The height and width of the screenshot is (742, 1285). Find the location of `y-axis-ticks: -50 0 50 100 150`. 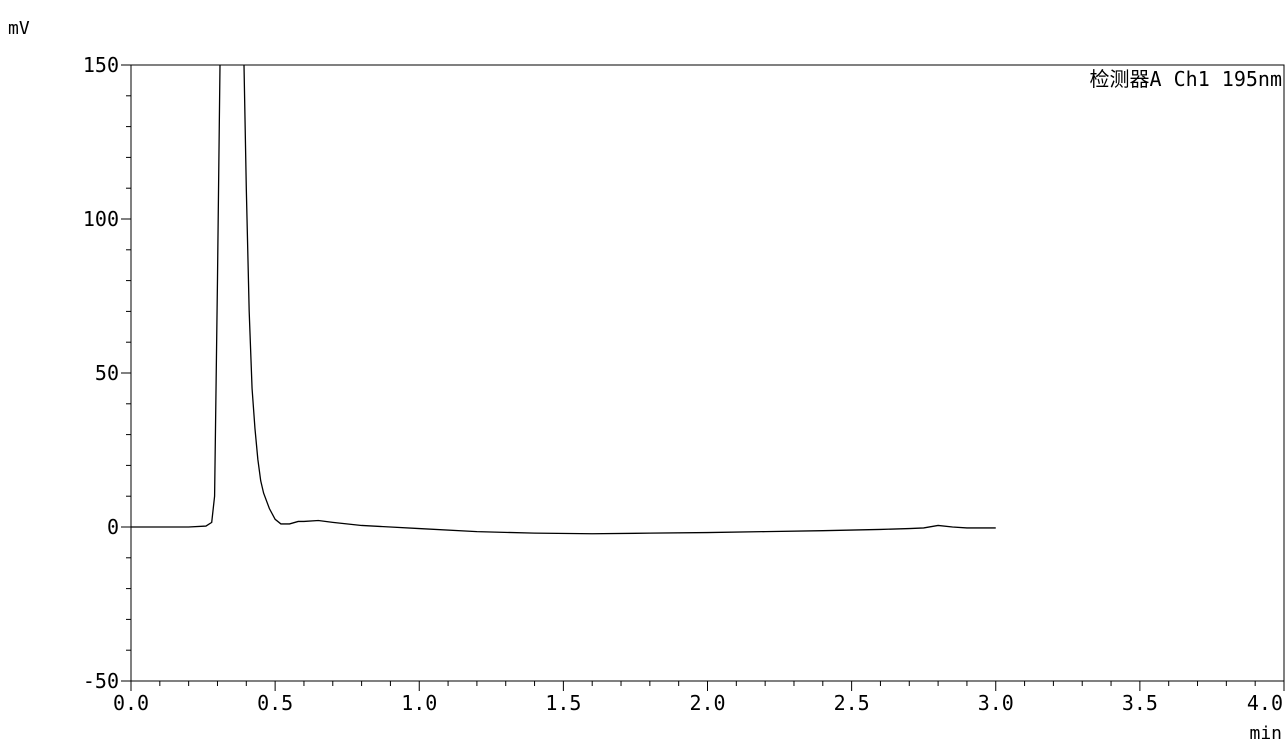

y-axis-ticks: -50 0 50 100 150 is located at coordinates (107, 373).